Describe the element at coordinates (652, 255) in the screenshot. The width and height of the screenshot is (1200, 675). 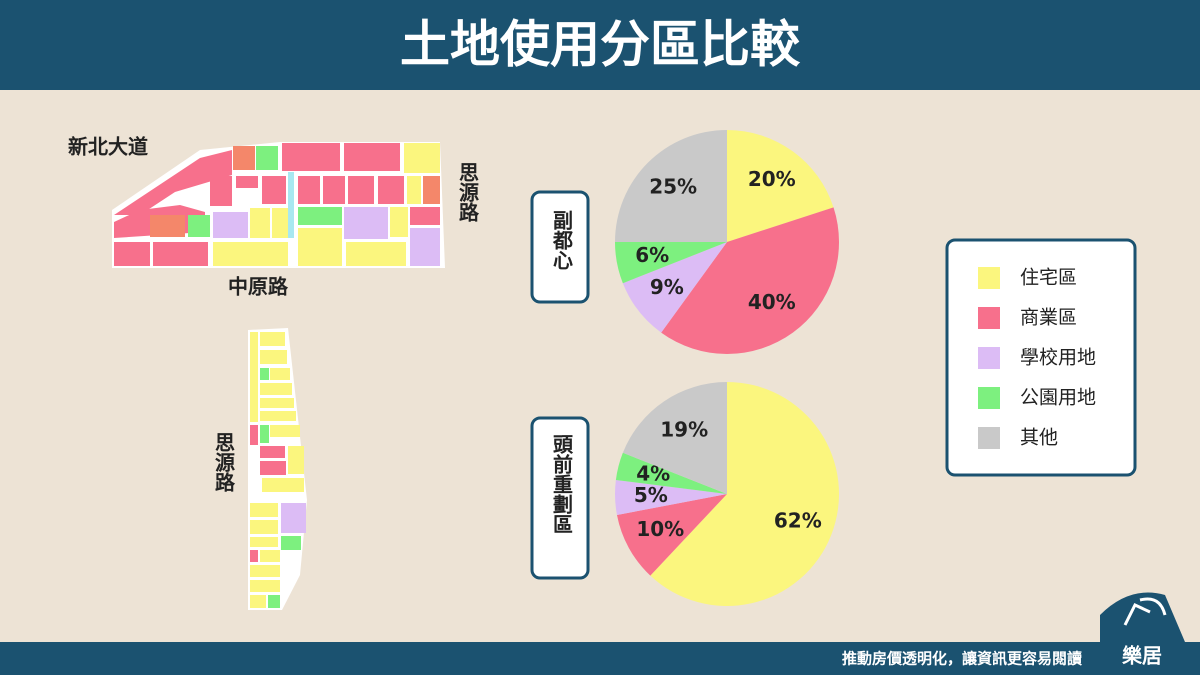
I see `value-label: 6%` at that location.